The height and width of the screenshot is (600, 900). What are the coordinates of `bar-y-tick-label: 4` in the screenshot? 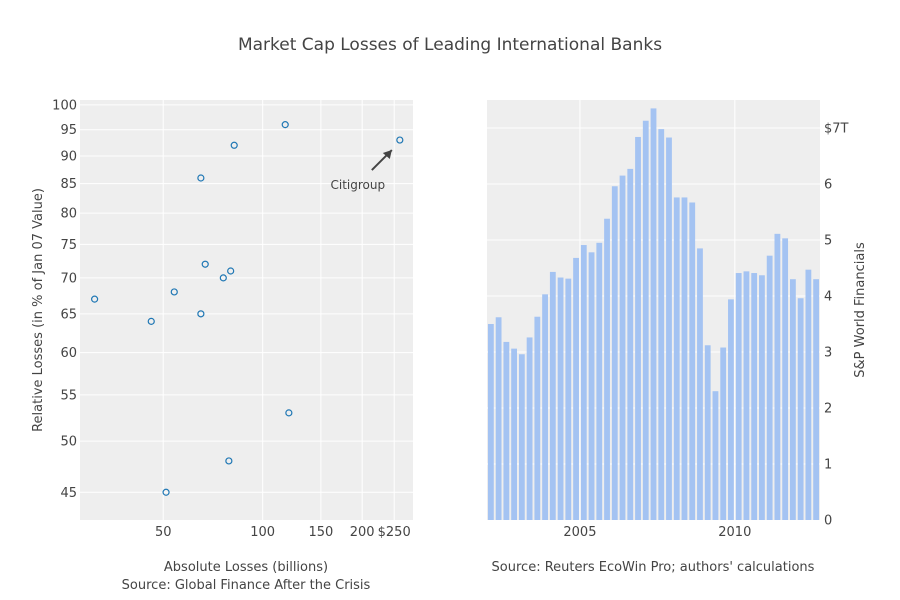 It's located at (828, 297).